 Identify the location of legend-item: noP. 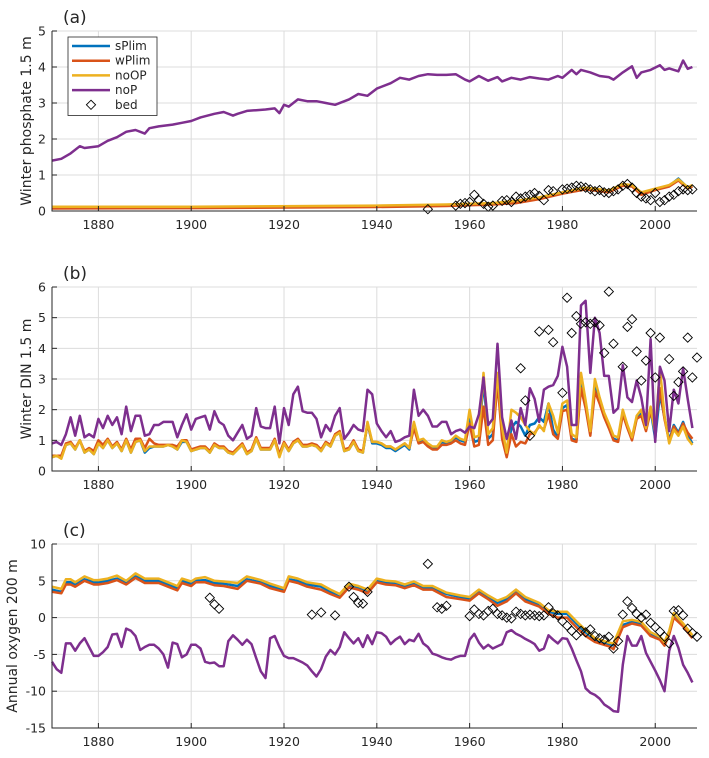
(104, 90).